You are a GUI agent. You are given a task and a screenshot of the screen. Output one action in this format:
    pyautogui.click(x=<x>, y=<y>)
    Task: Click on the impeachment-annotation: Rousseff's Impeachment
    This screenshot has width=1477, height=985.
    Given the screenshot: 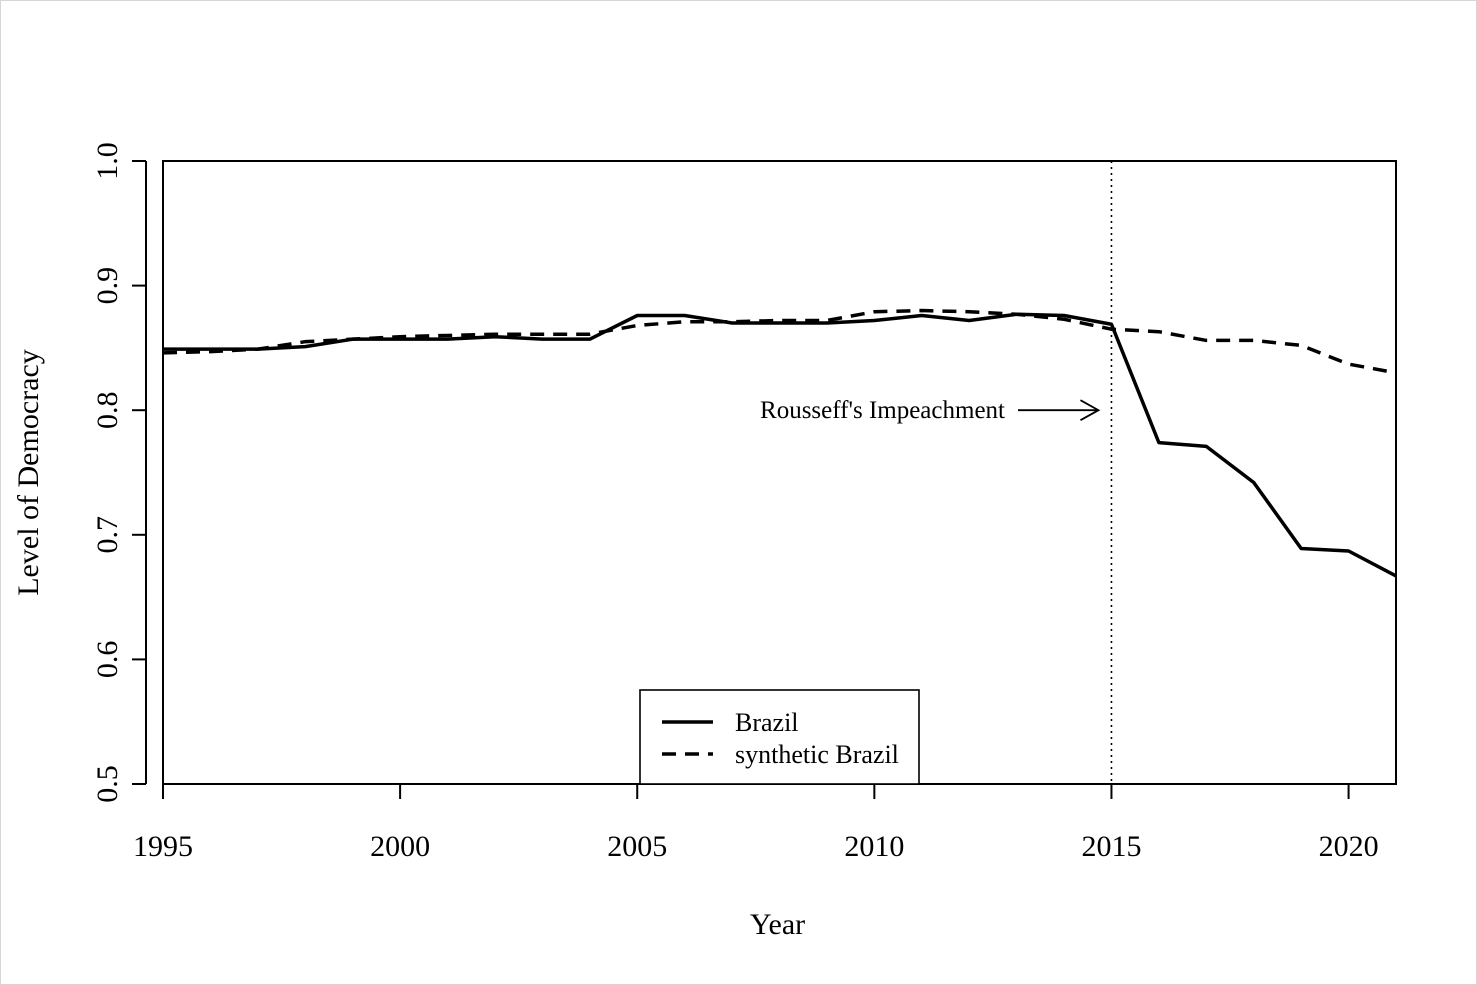 What is the action you would take?
    pyautogui.click(x=930, y=410)
    